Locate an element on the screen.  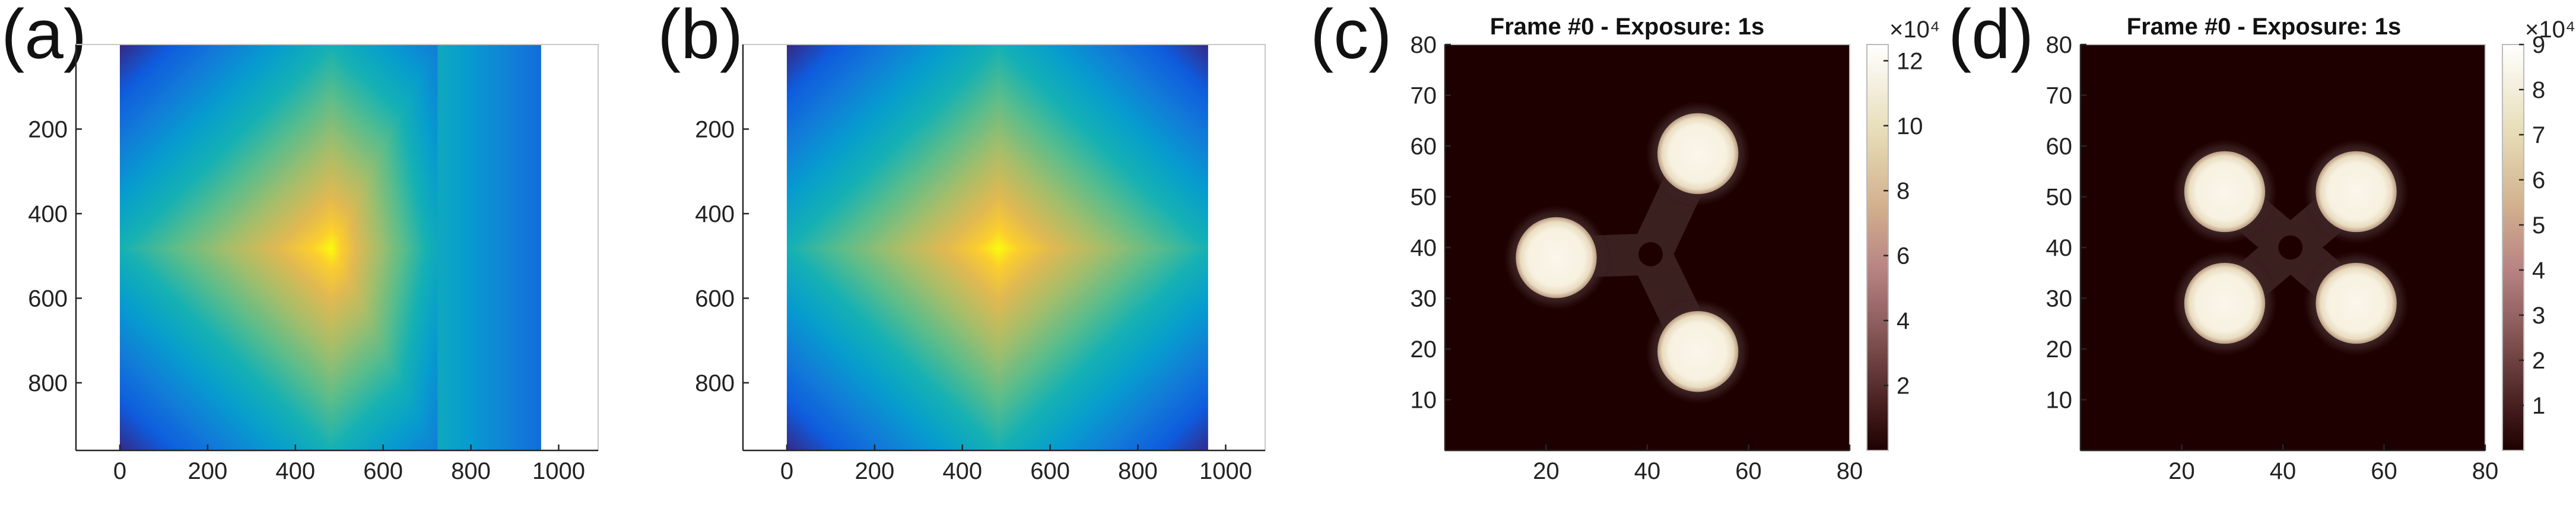
panel-label-d: (d) is located at coordinates (1991, 37).